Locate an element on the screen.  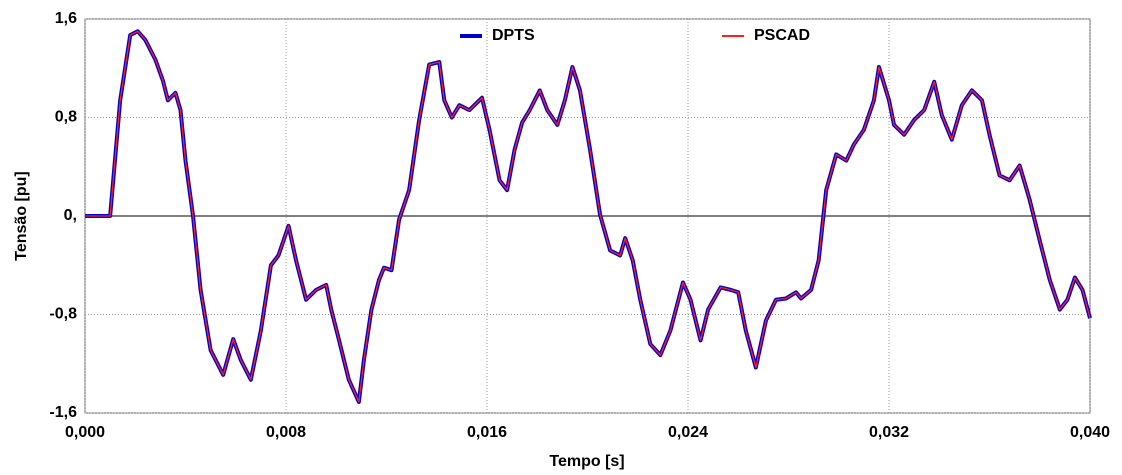
x-tick-label: 0,040 is located at coordinates (1090, 432).